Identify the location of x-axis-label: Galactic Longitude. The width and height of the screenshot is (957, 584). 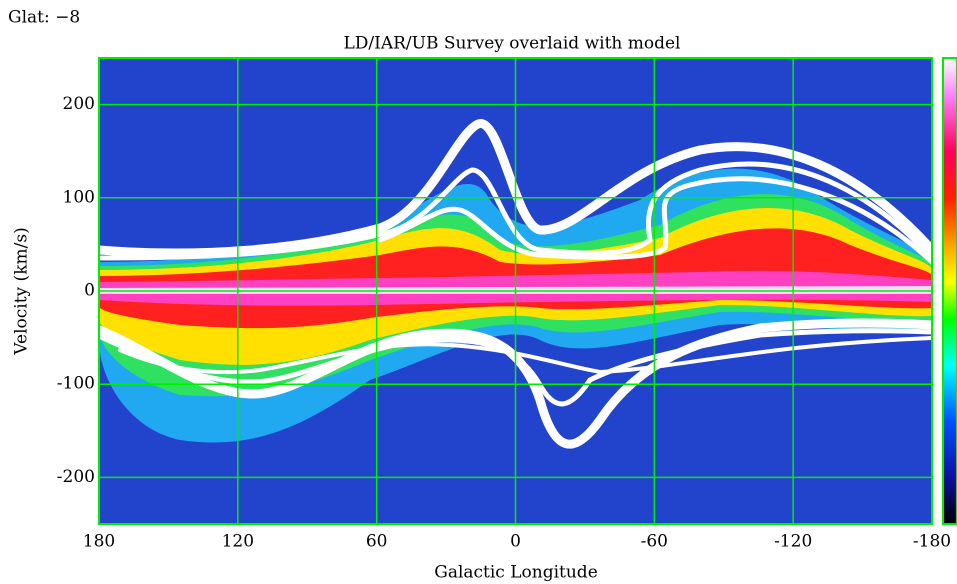
(516, 573).